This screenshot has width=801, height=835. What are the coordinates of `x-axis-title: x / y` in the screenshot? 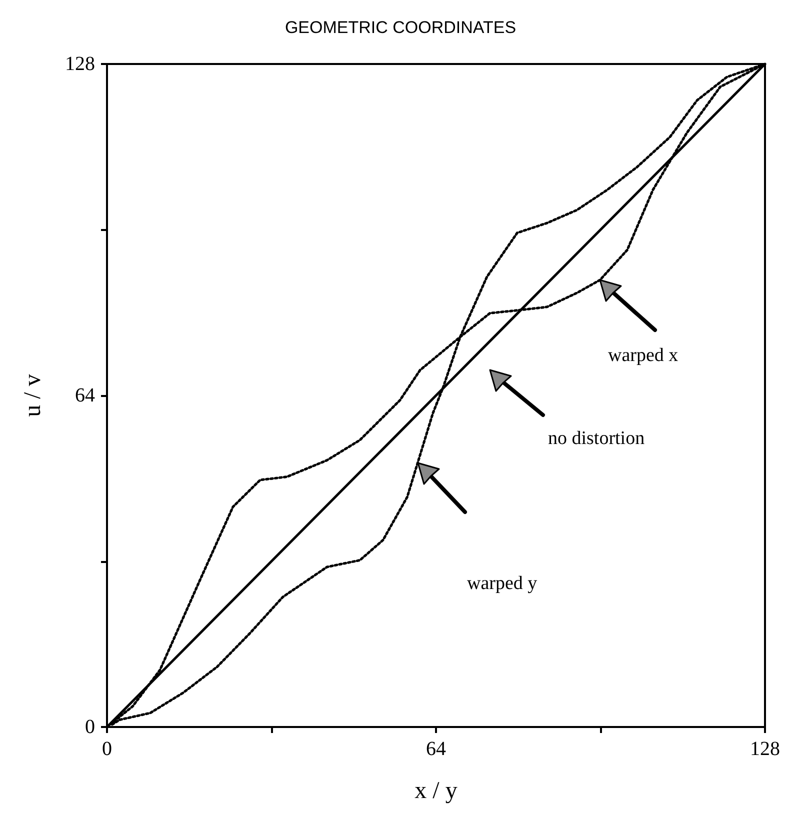 It's located at (436, 791).